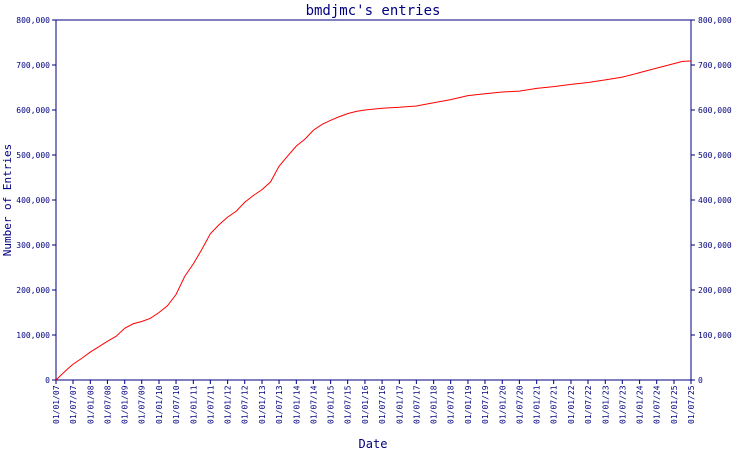 This screenshot has height=450, width=750. Describe the element at coordinates (700, 380) in the screenshot. I see `y-tick-label-right: 0` at that location.